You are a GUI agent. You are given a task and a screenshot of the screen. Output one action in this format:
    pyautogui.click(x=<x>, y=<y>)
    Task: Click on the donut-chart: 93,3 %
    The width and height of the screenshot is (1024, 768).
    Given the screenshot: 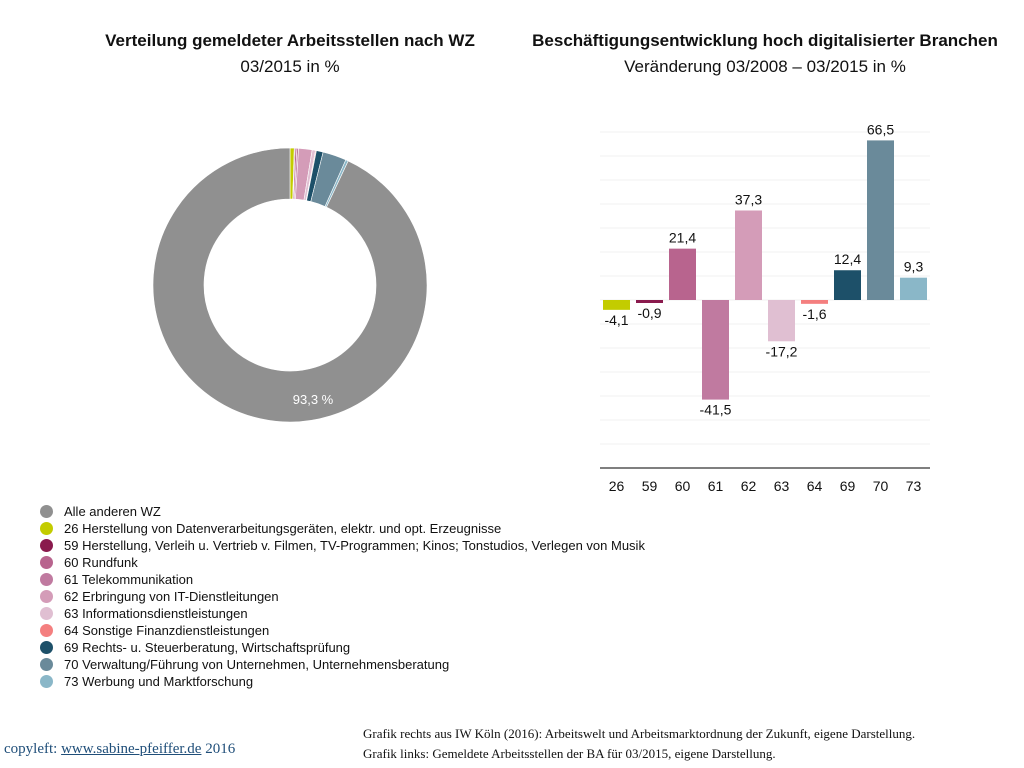 What is the action you would take?
    pyautogui.click(x=290, y=285)
    